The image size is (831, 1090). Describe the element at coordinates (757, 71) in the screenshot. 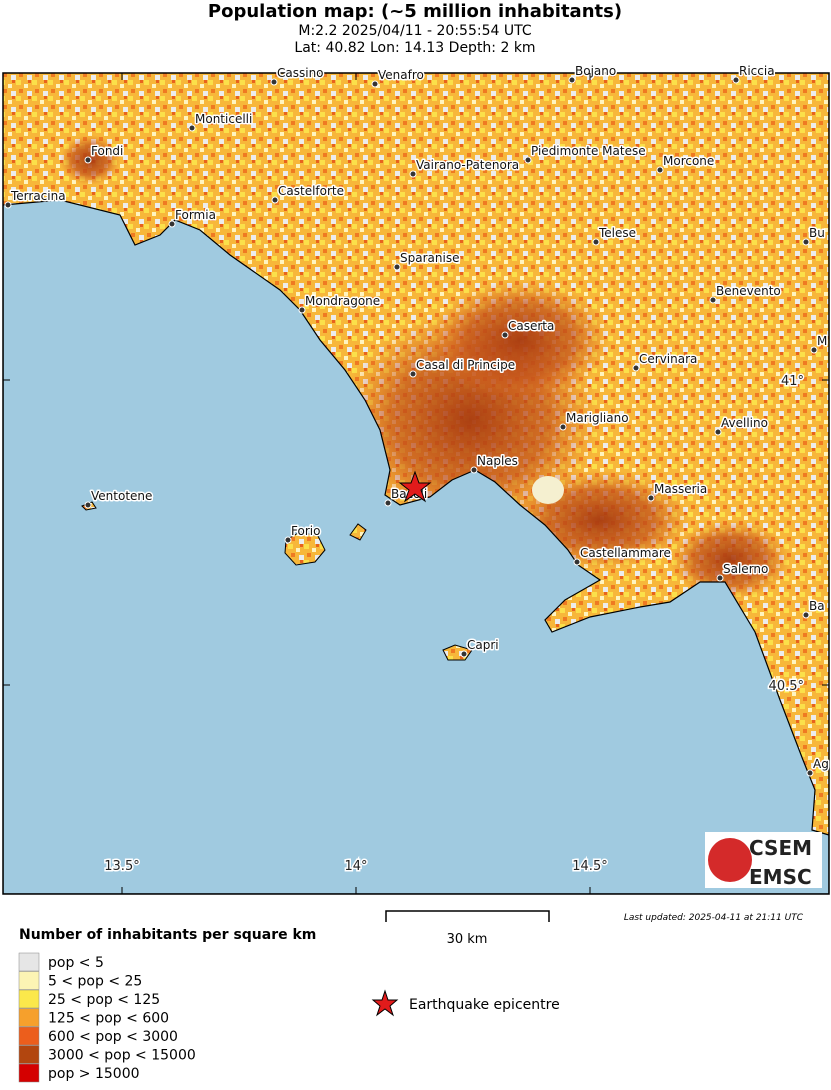

I see `city-label: Riccia` at that location.